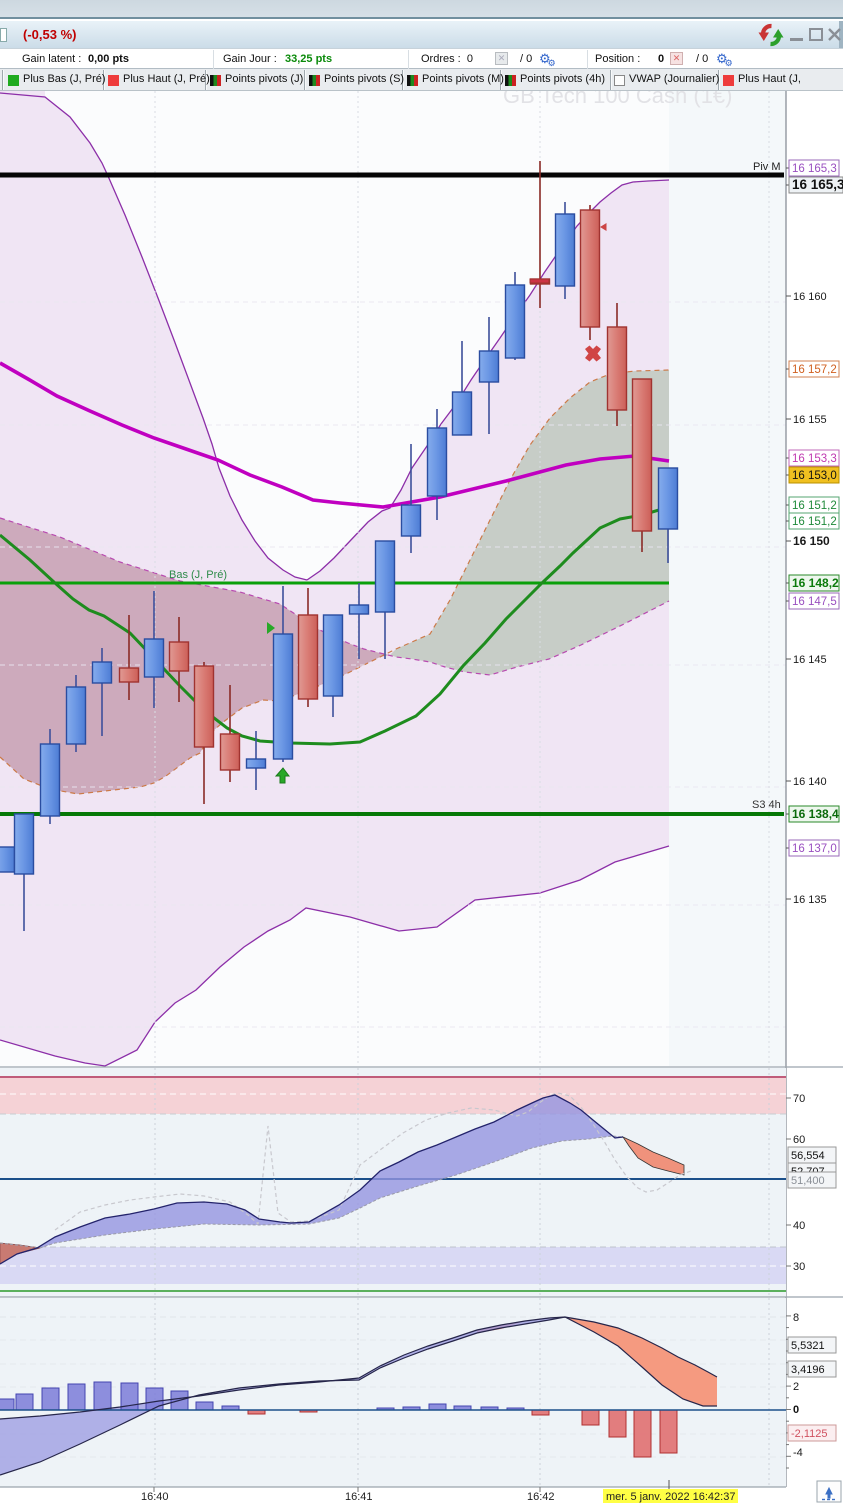  I want to click on svg-text: Piv M, so click(767, 167).